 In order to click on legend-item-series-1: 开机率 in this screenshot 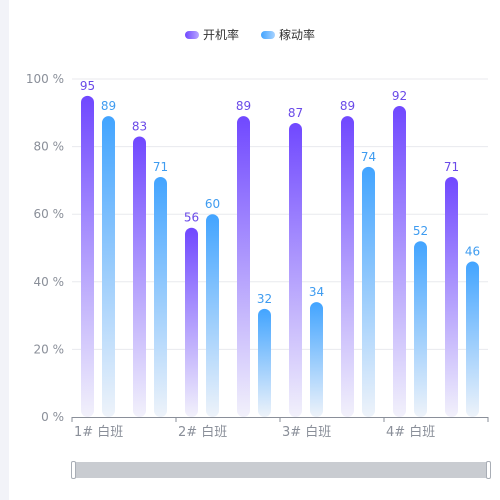, I will do `click(211, 34)`.